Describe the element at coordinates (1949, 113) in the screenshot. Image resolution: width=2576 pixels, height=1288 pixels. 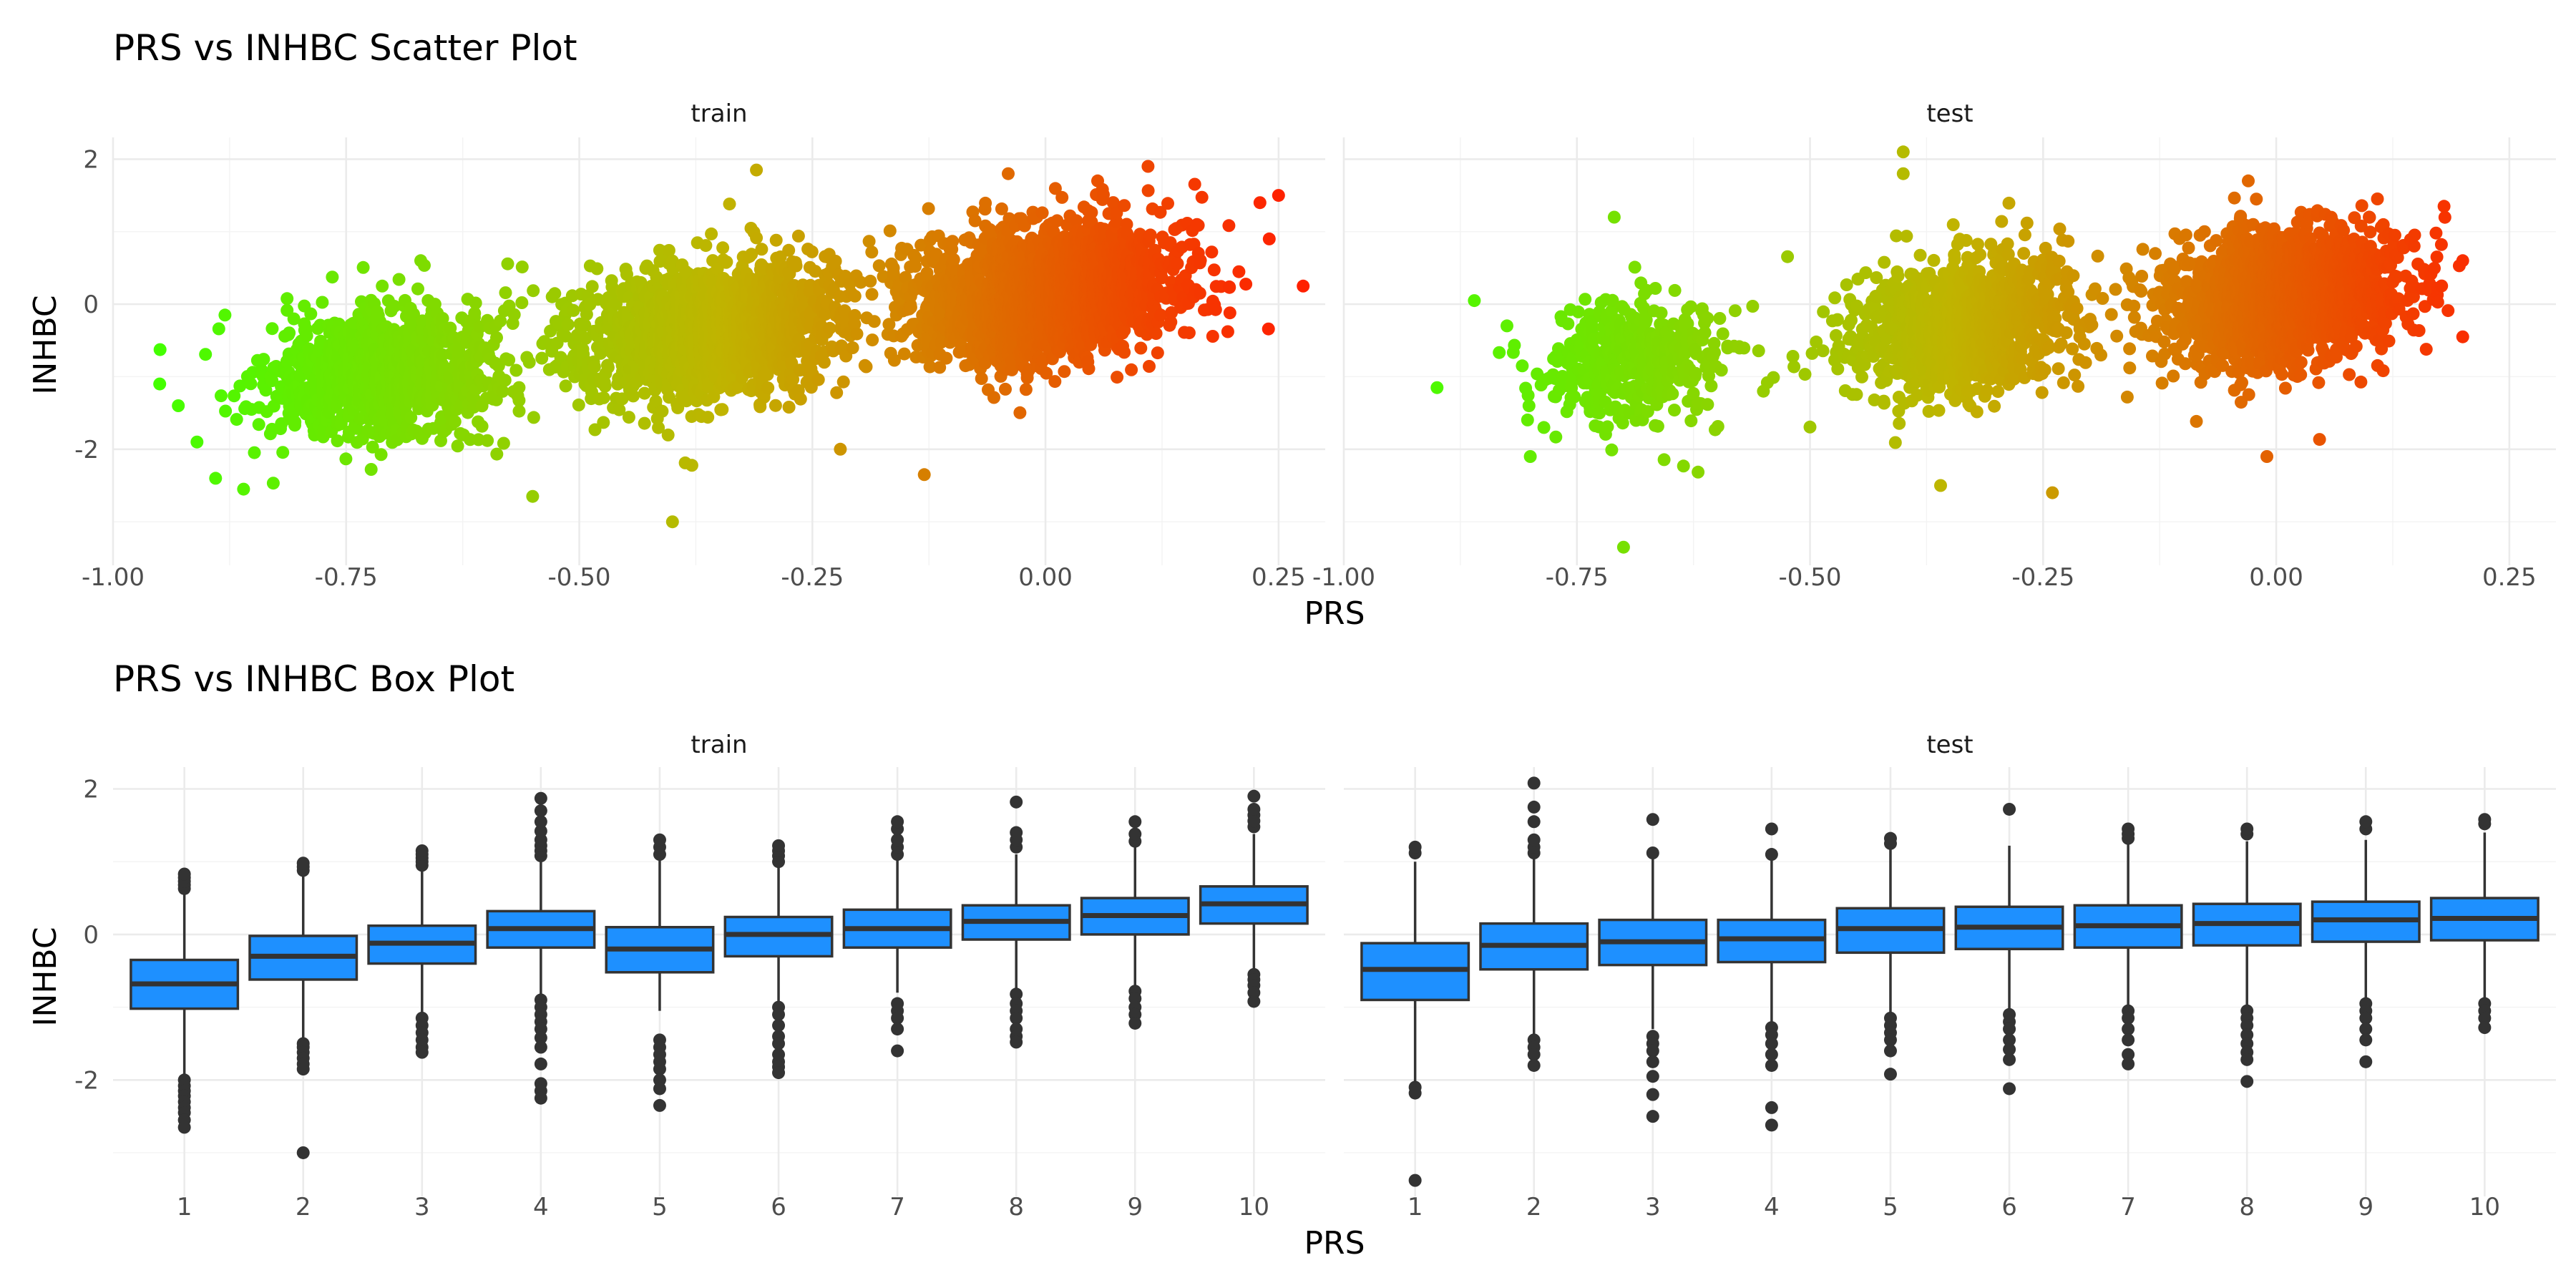
I see `scatter-strip-test: test` at that location.